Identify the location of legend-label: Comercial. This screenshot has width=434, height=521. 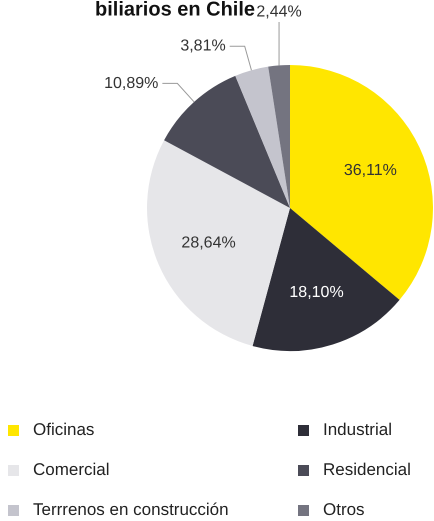
(71, 470).